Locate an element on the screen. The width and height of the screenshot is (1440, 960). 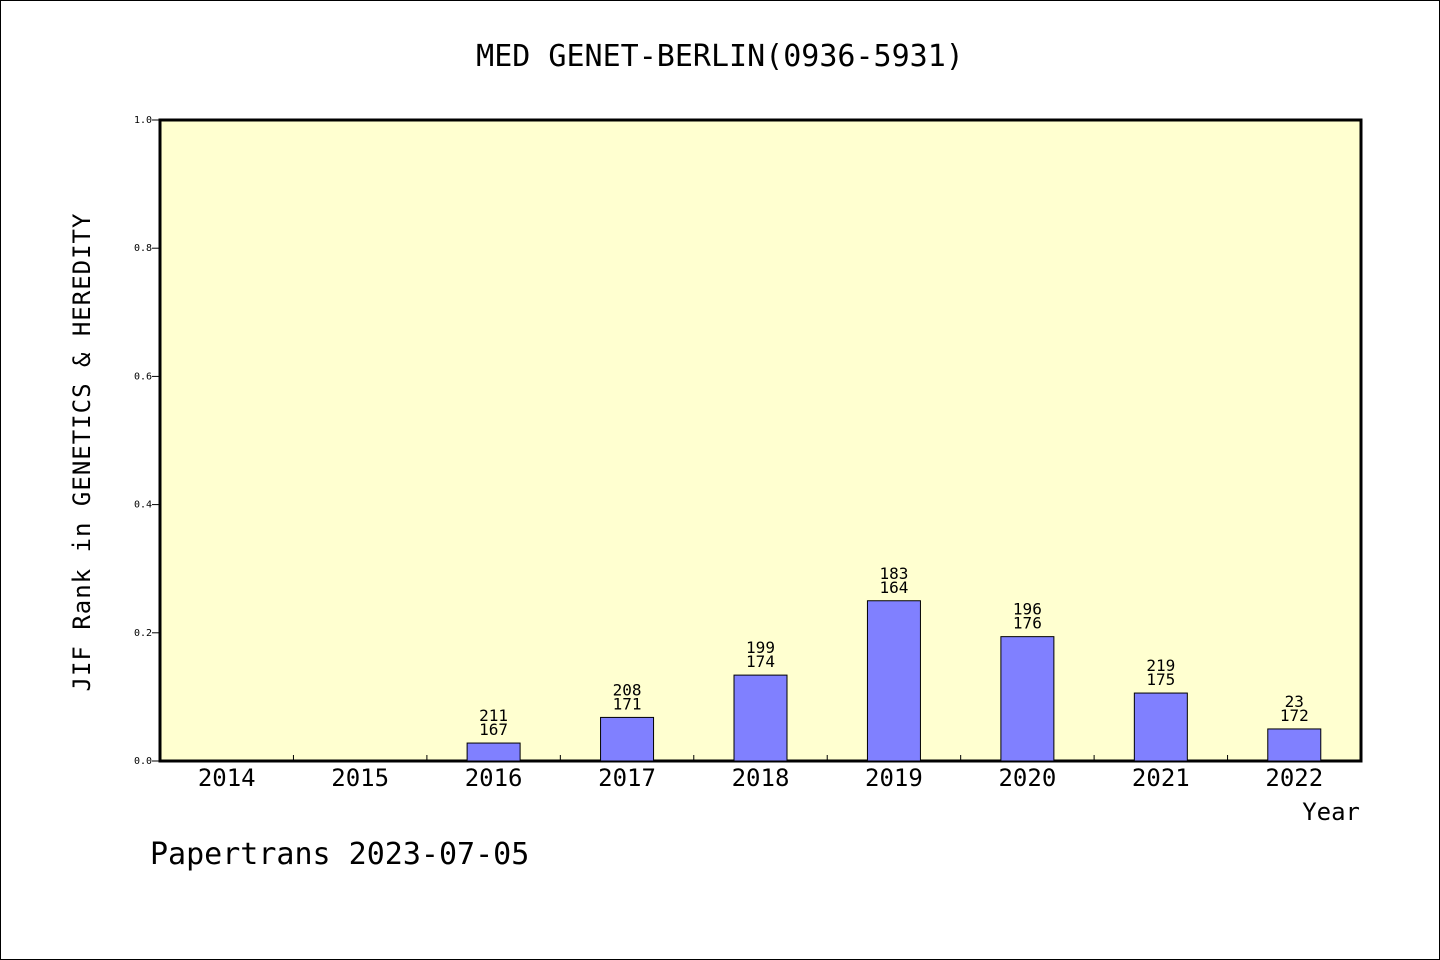
bar-2016 is located at coordinates (493, 752).